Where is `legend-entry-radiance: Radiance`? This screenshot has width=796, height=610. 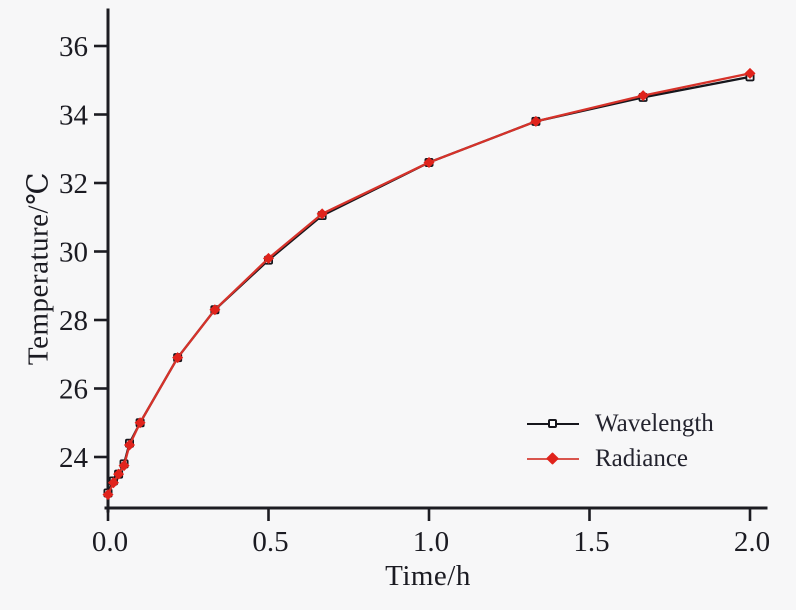 legend-entry-radiance: Radiance is located at coordinates (620, 458).